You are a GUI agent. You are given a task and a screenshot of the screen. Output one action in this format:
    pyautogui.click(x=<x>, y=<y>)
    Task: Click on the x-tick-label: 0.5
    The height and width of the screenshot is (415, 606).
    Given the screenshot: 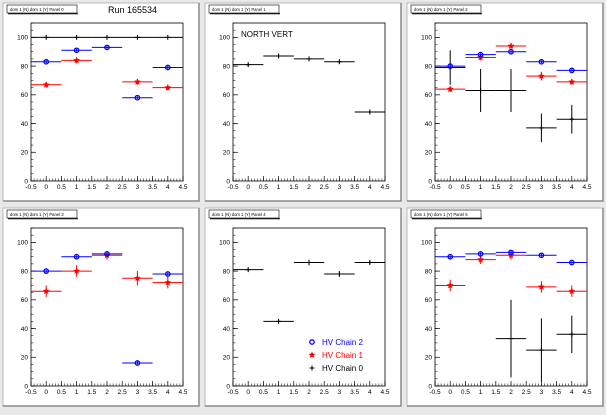 What is the action you would take?
    pyautogui.click(x=263, y=187)
    